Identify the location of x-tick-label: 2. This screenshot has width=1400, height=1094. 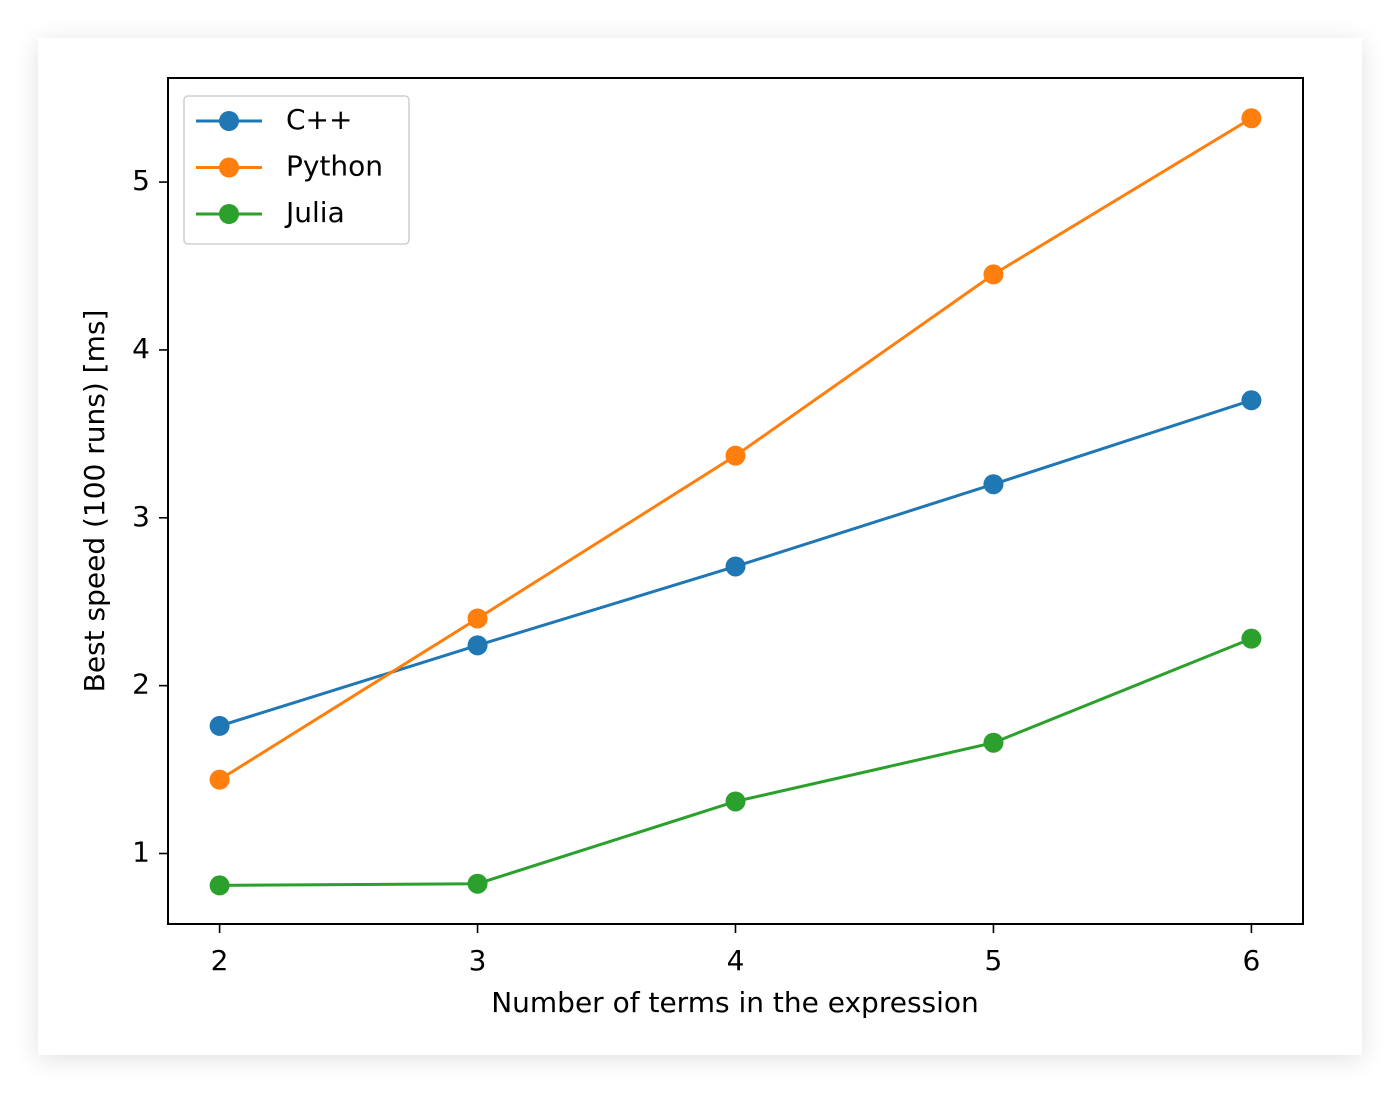
(220, 960).